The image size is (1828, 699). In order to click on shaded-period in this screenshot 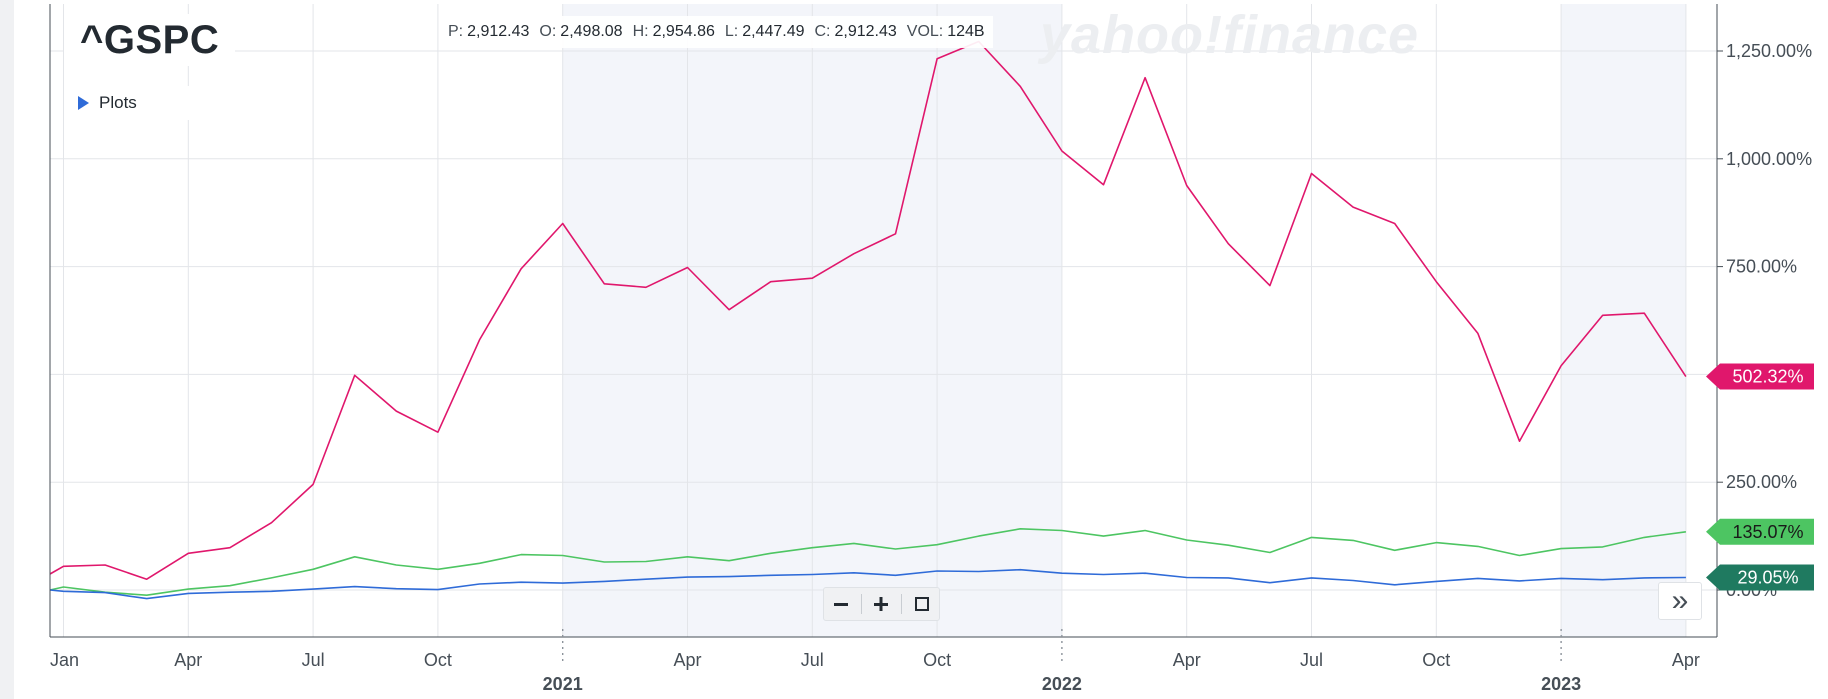, I will do `click(1623, 320)`.